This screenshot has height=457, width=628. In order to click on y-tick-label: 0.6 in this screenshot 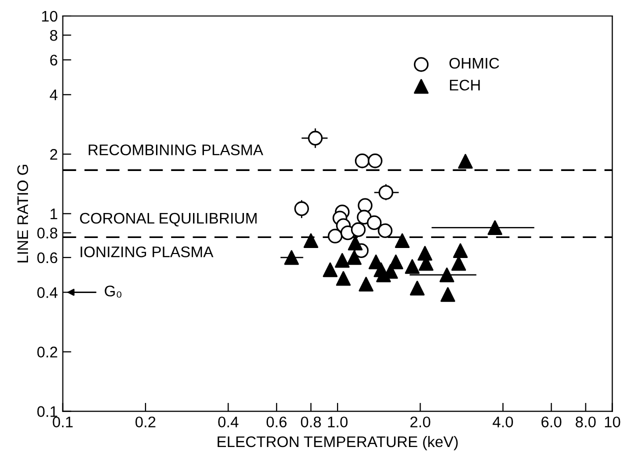, I will do `click(47, 258)`.